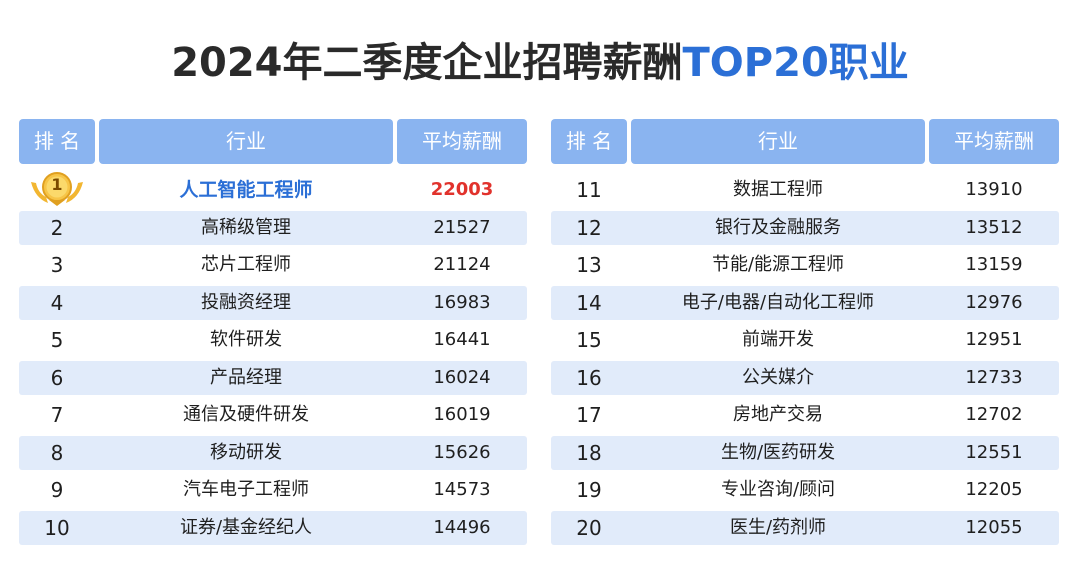 Image resolution: width=1080 pixels, height=587 pixels. Describe the element at coordinates (57, 452) in the screenshot. I see `rank-cell: 8` at that location.